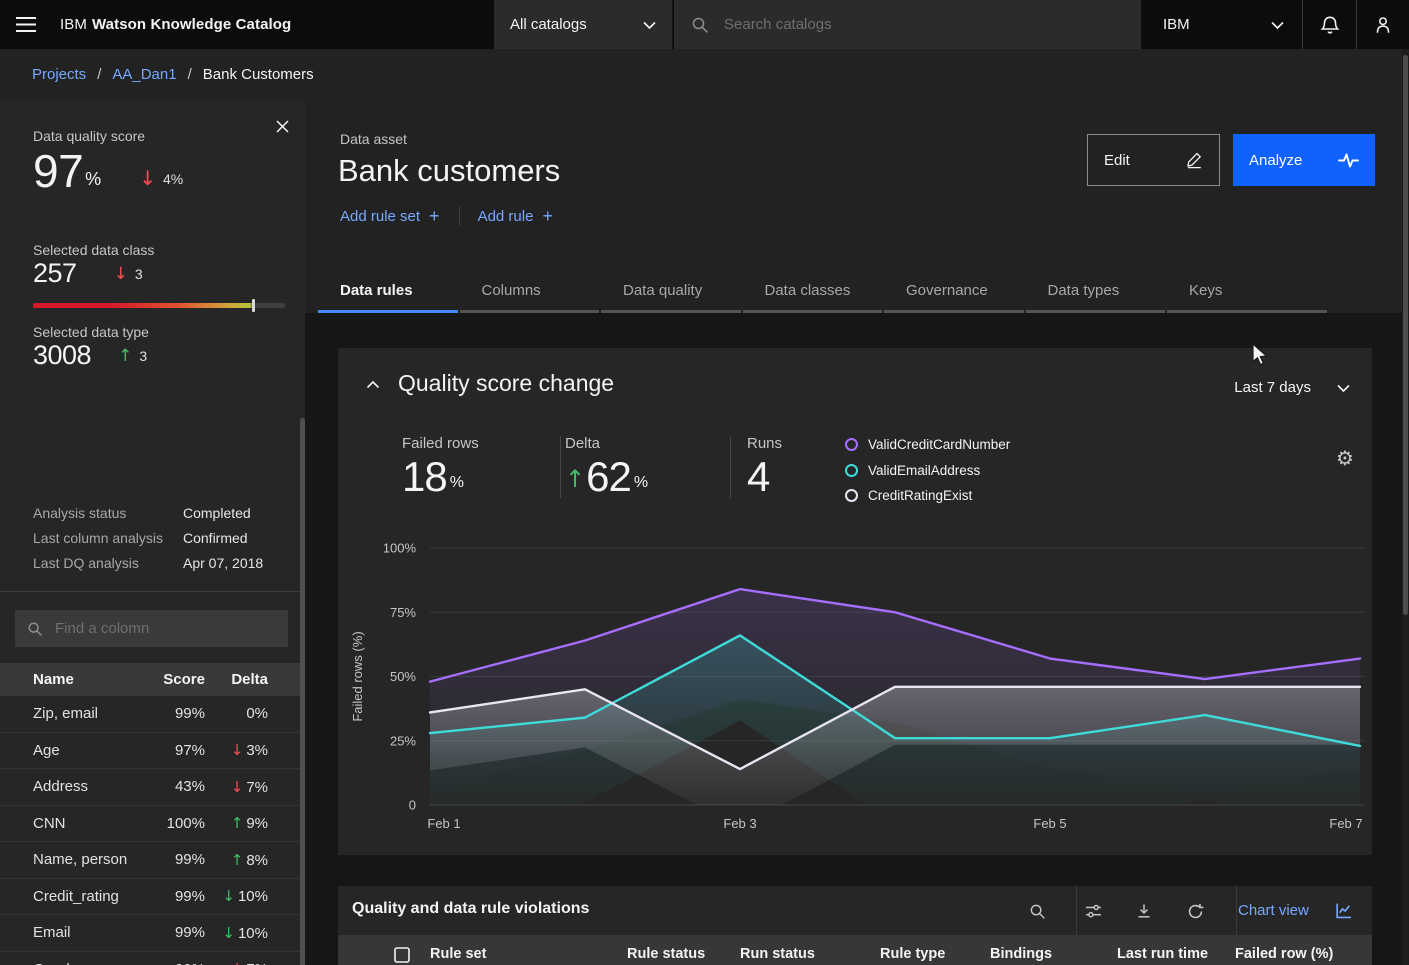  I want to click on kpi-value: 62, so click(609, 476).